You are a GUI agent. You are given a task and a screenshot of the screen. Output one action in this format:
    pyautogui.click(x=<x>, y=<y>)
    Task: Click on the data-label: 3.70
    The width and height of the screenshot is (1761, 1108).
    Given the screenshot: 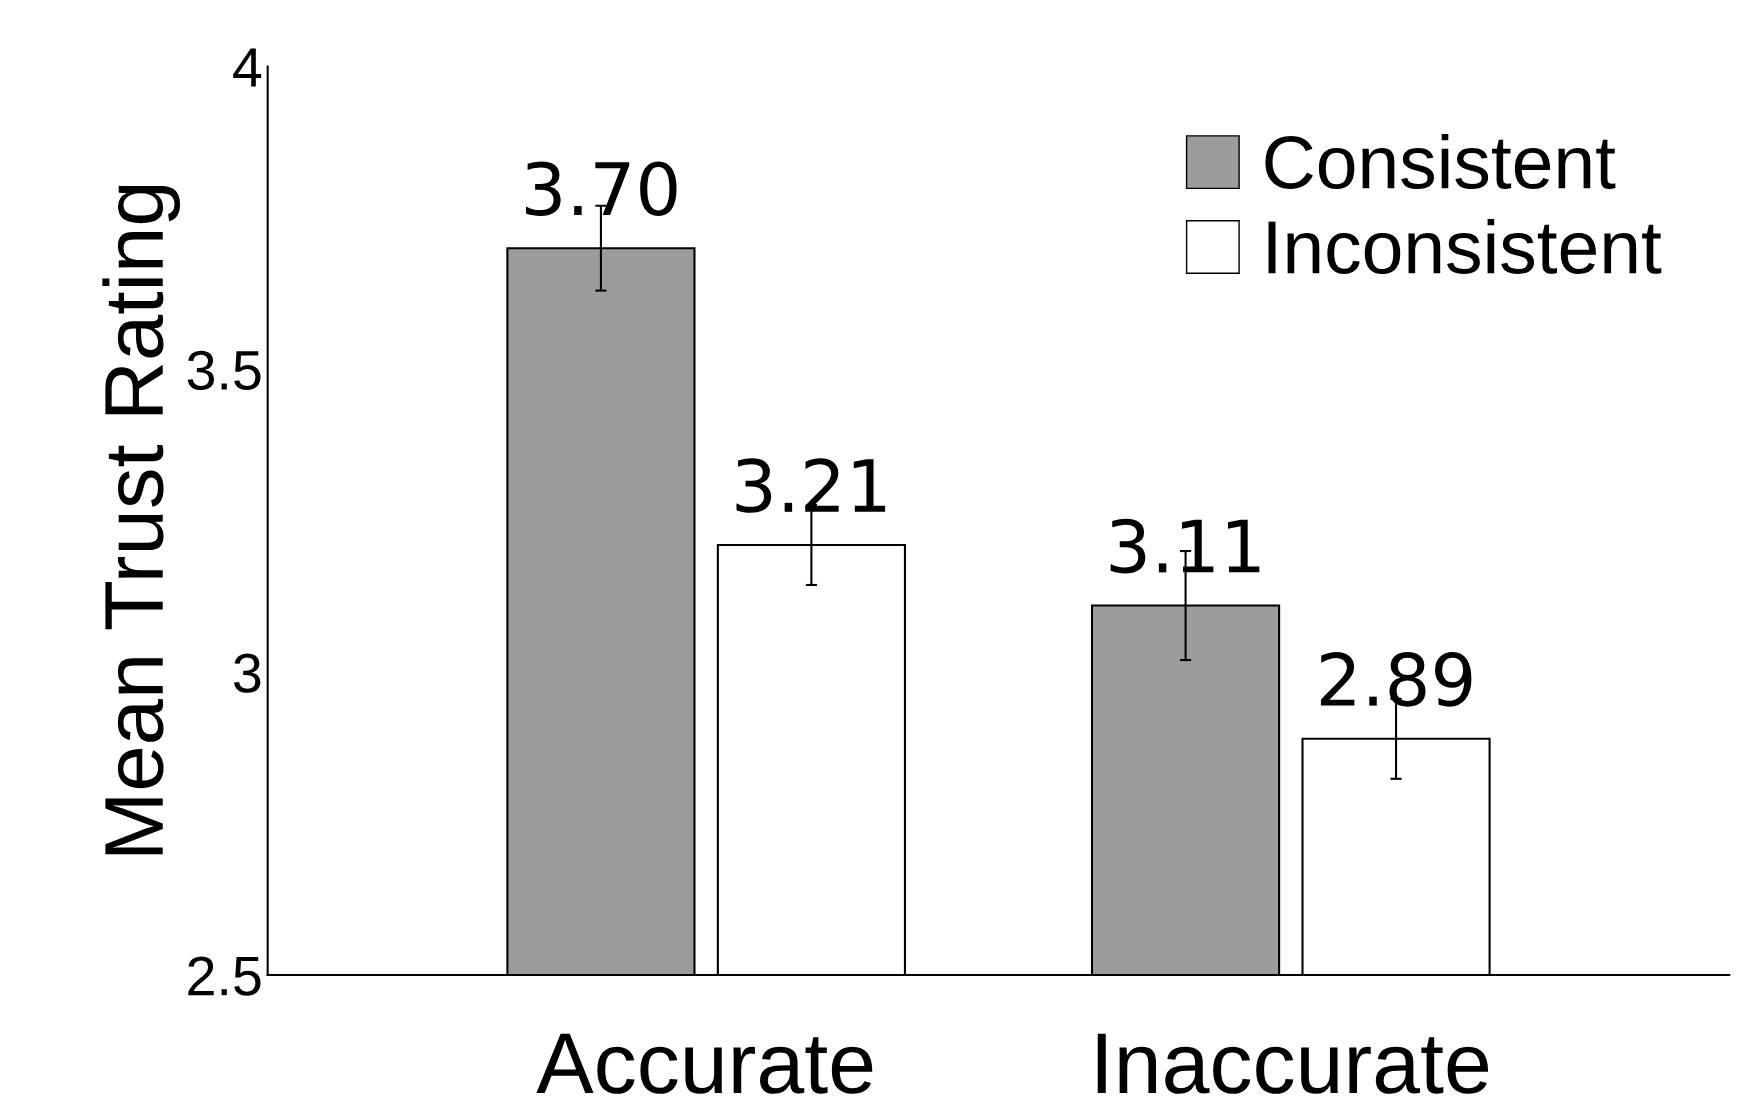 What is the action you would take?
    pyautogui.click(x=601, y=189)
    